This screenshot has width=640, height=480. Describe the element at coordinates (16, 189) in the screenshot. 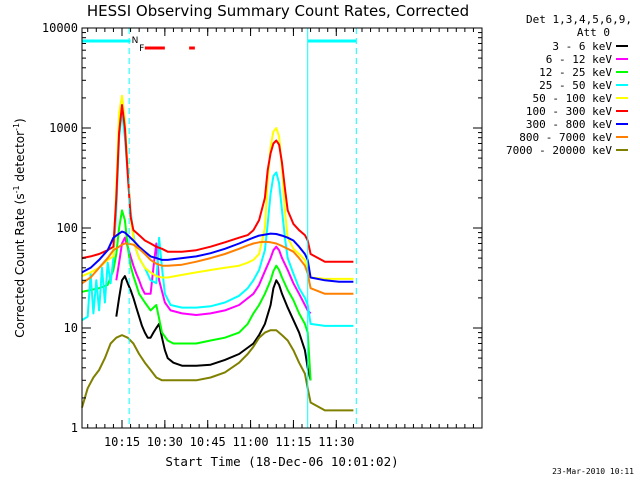

I see `y-axis-label-sup1: -1` at that location.